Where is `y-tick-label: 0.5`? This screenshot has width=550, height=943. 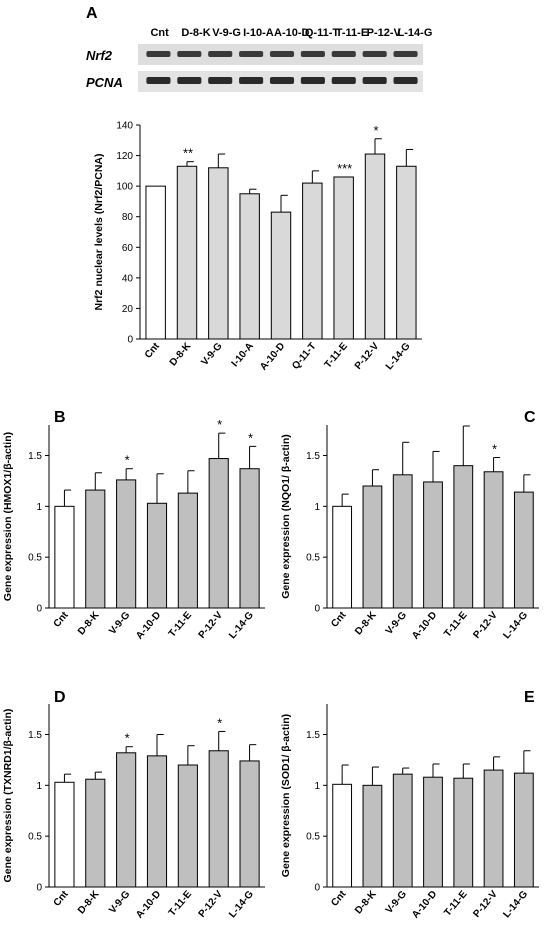 y-tick-label: 0.5 is located at coordinates (35, 837).